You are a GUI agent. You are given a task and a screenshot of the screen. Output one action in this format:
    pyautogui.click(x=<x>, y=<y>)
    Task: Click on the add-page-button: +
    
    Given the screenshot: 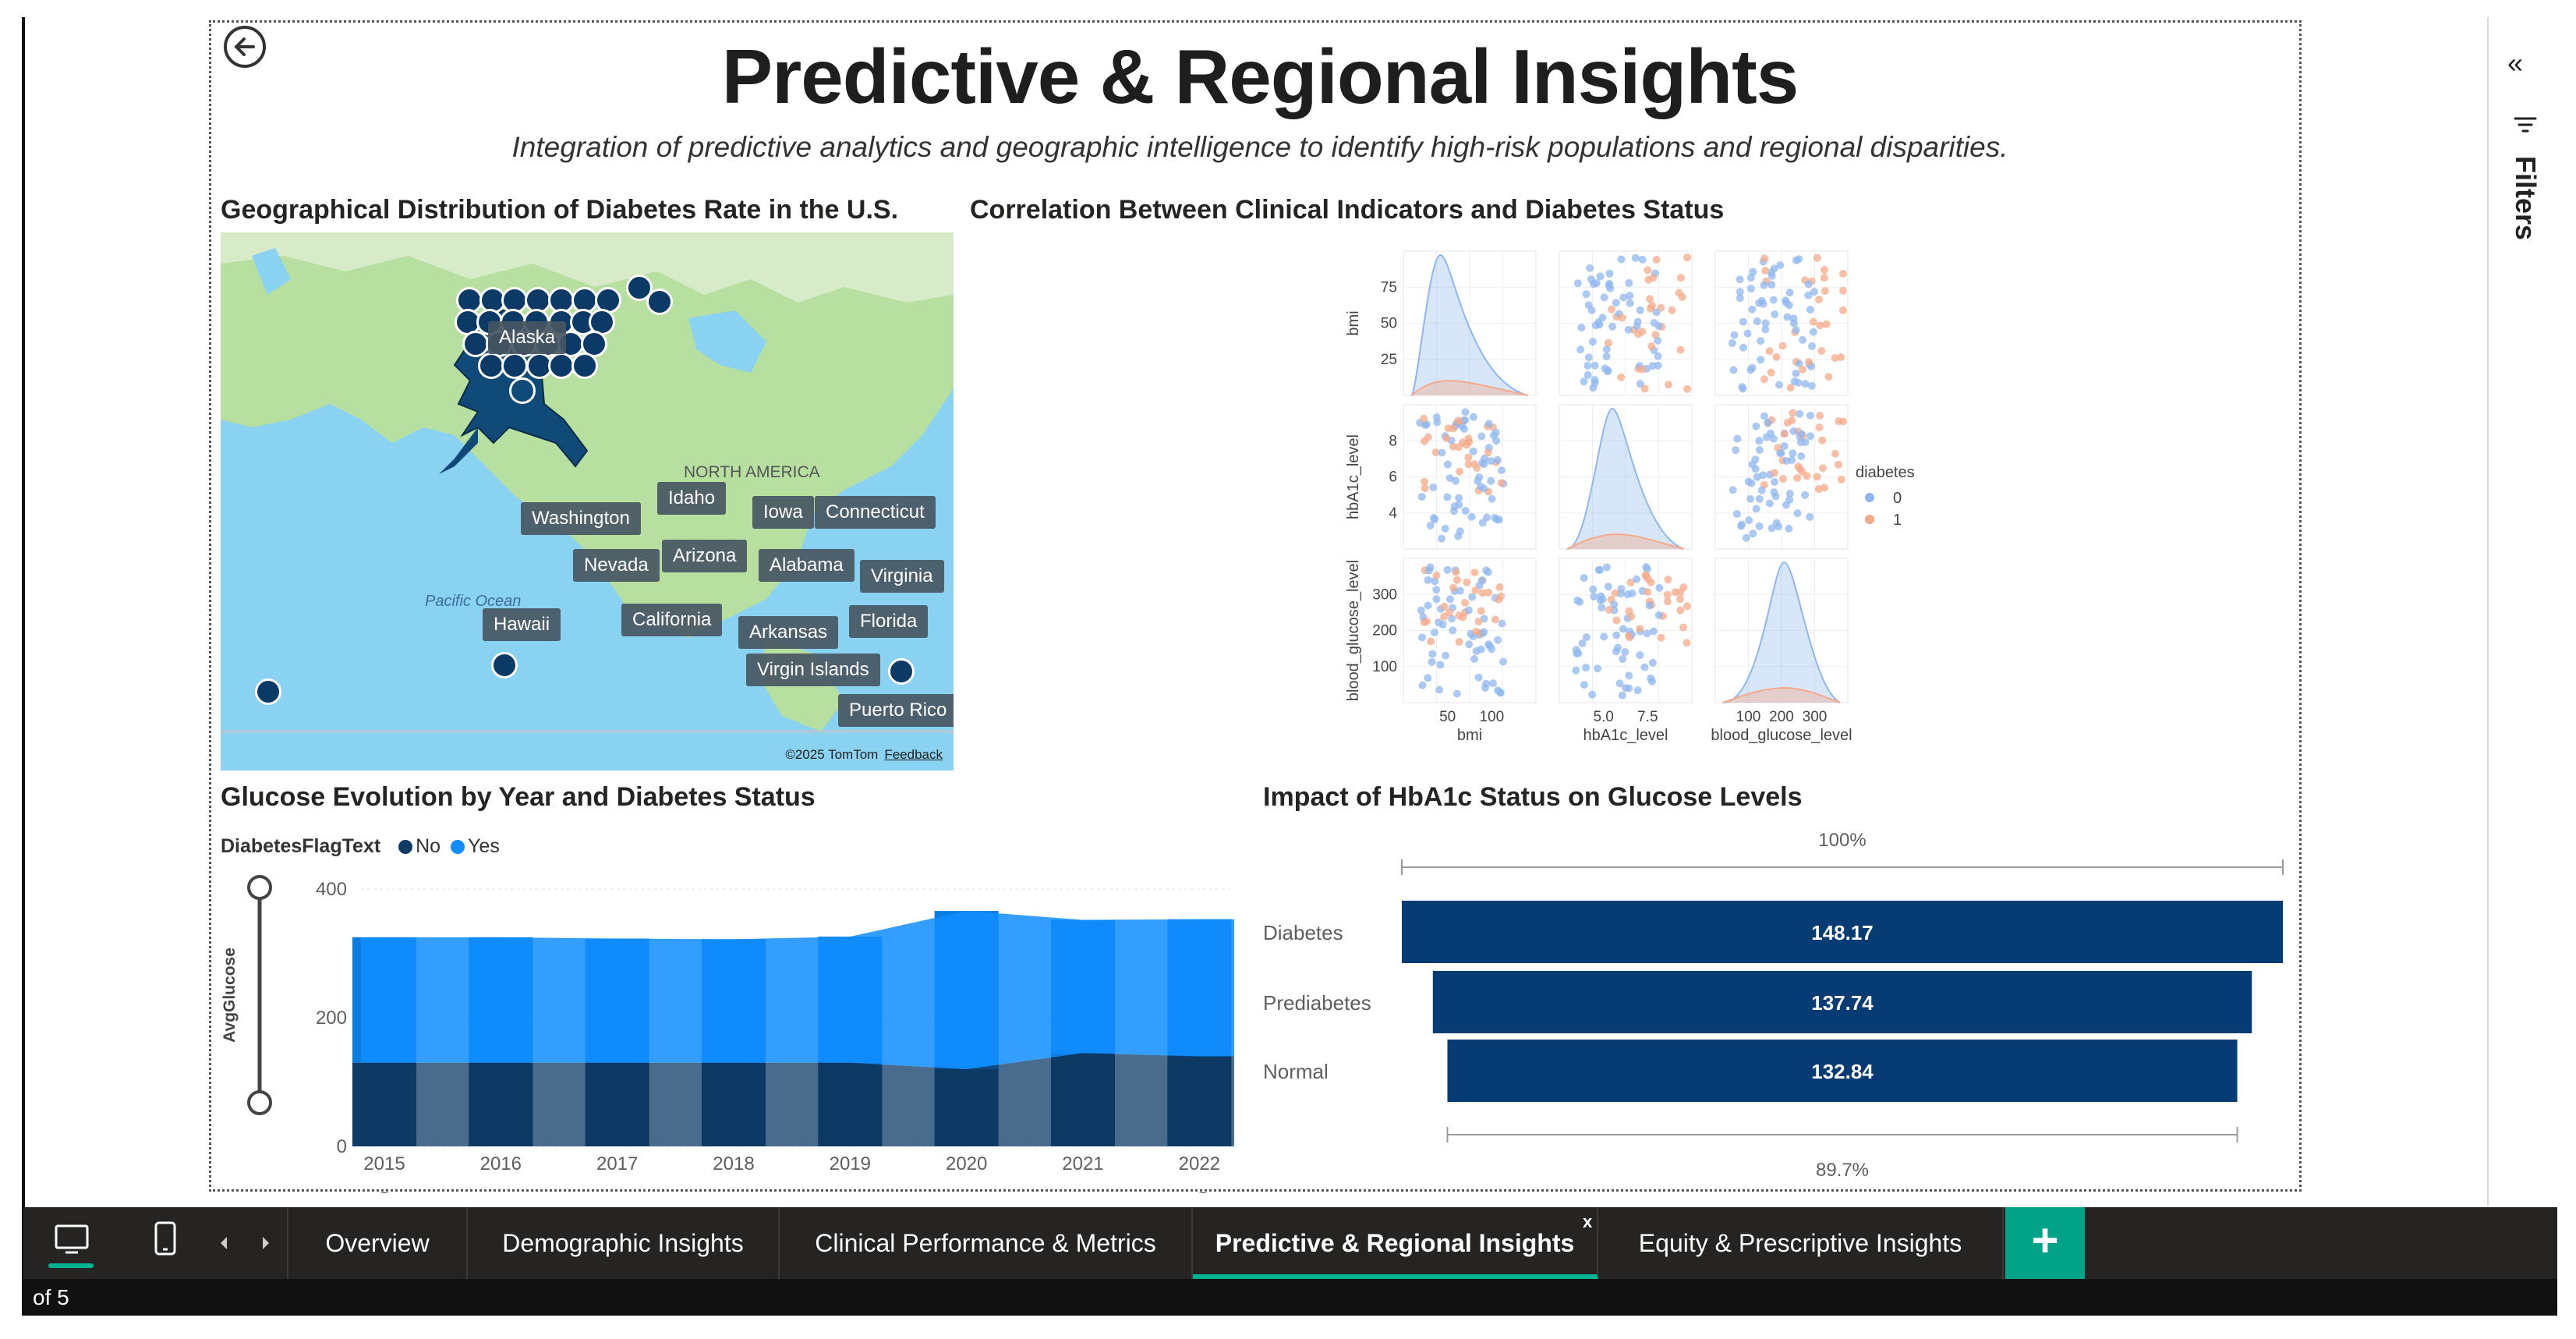 What is the action you would take?
    pyautogui.click(x=2045, y=1243)
    